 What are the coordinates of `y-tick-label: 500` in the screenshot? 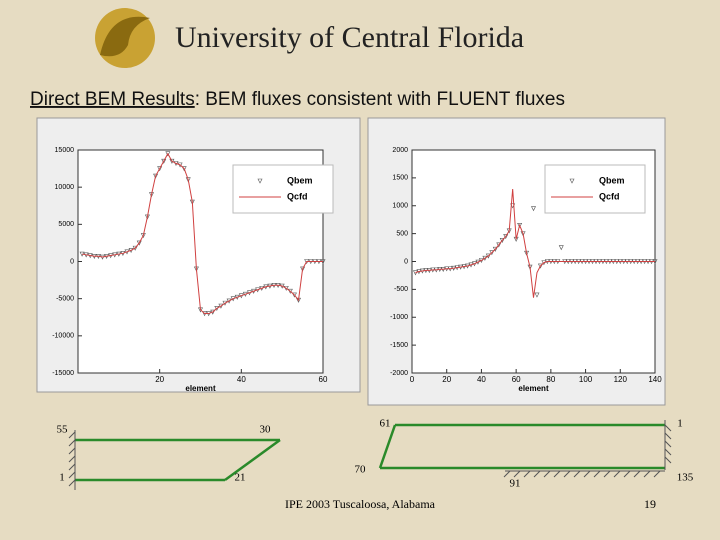 It's located at (402, 233).